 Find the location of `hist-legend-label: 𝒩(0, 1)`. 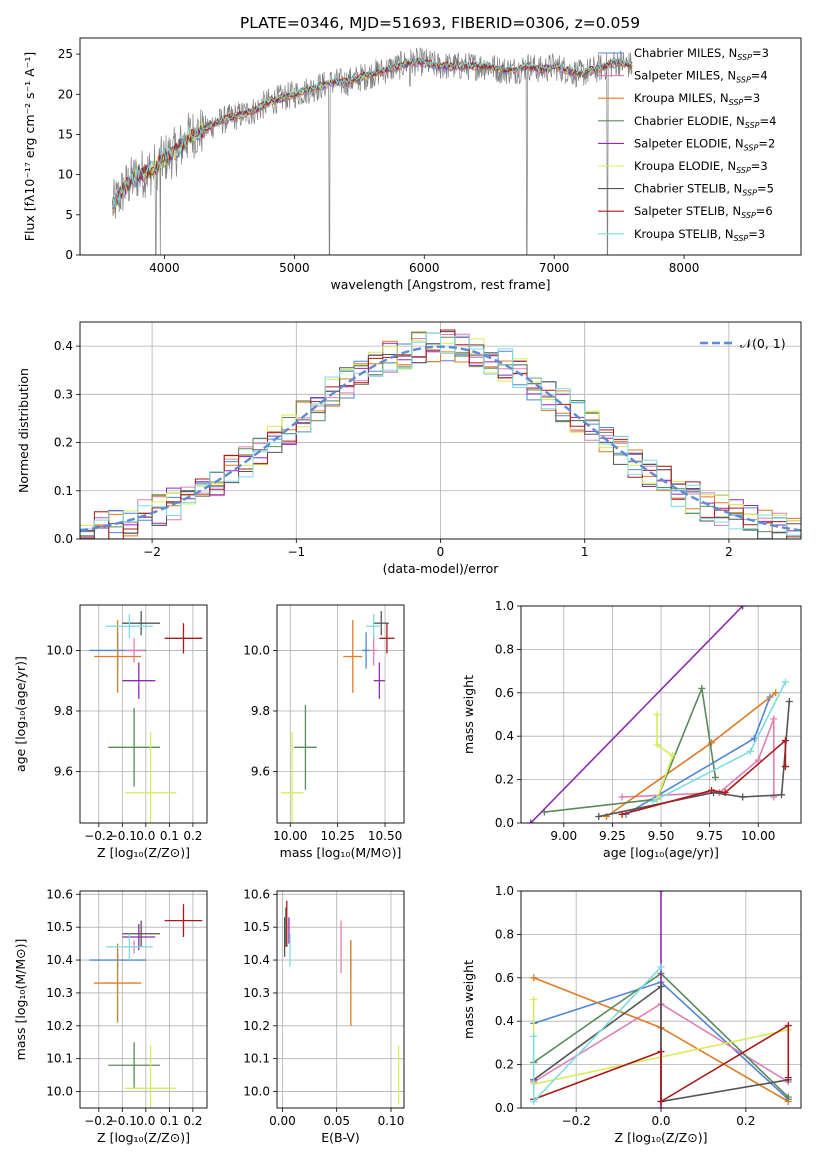

hist-legend-label: 𝒩(0, 1) is located at coordinates (763, 343).